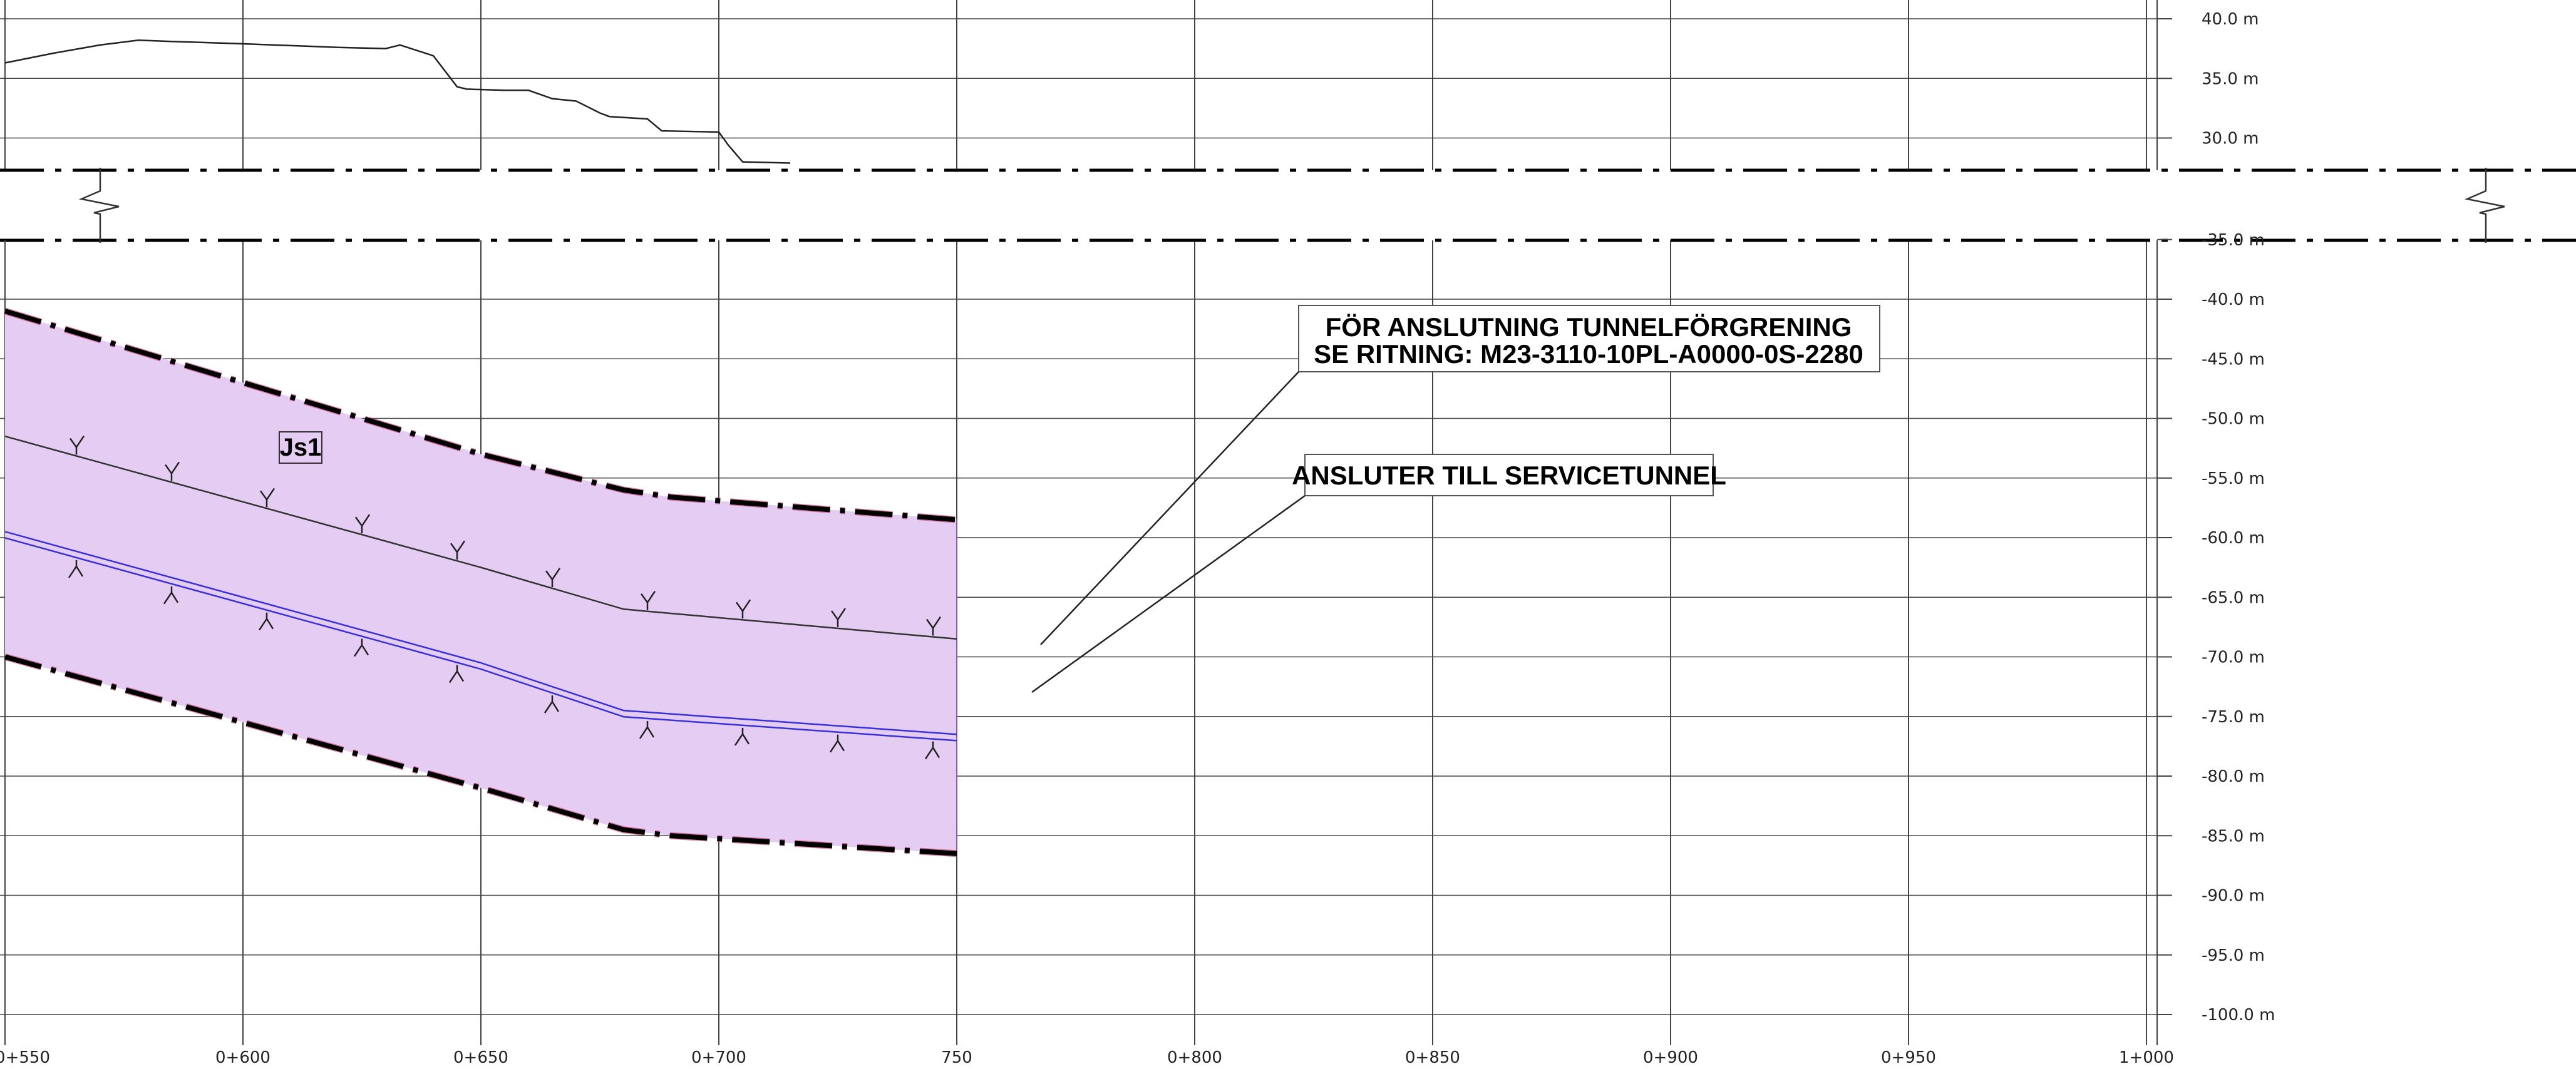  I want to click on y-tick-lower-11: -90.0 m, so click(2234, 896).